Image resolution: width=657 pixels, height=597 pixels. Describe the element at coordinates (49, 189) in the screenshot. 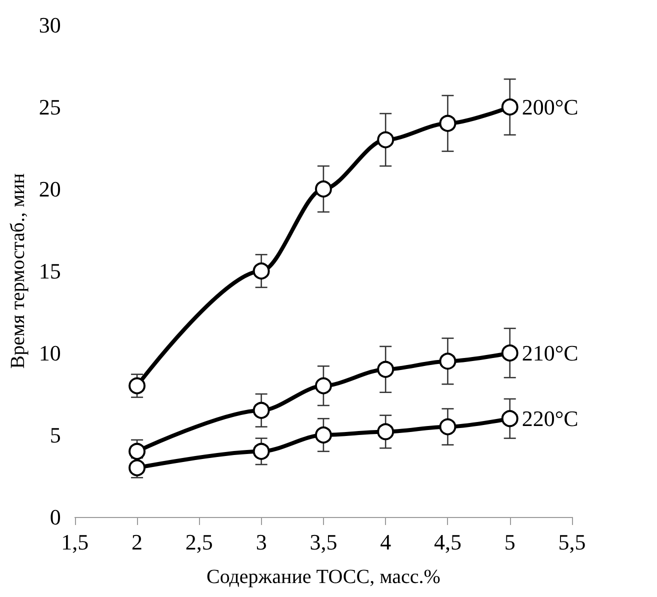

I see `y-tick-label: 20` at that location.